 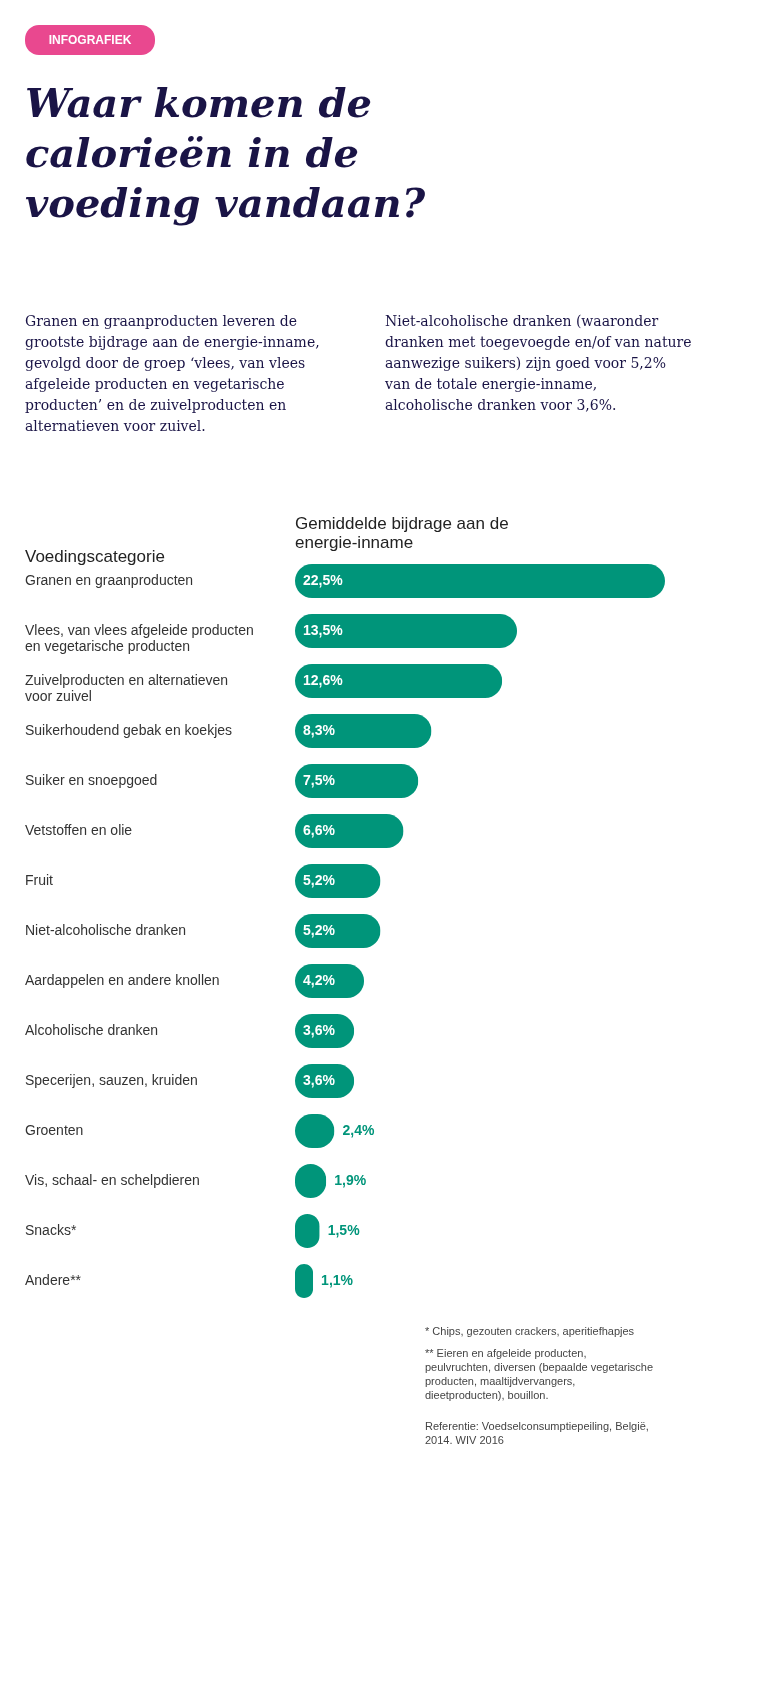 What do you see at coordinates (319, 830) in the screenshot?
I see `data-label: 6,6%` at bounding box center [319, 830].